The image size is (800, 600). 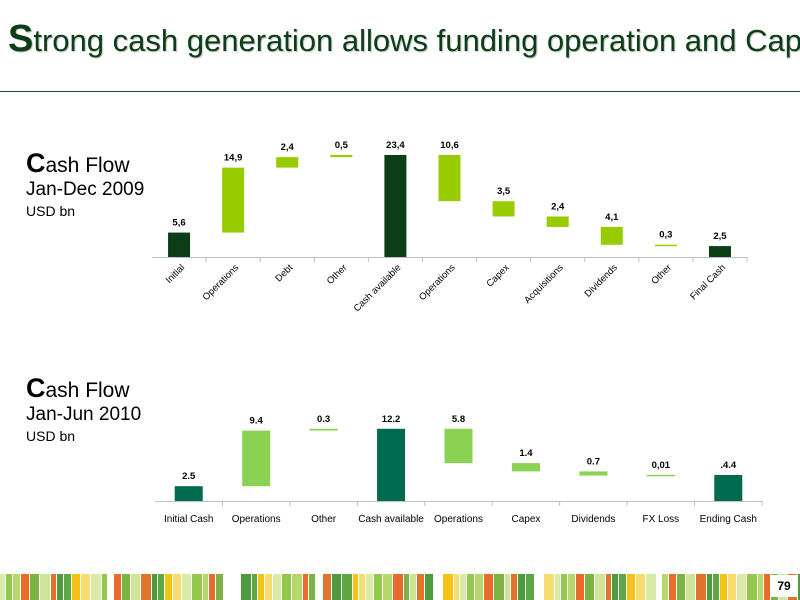 I want to click on data-label: 0.3, so click(x=323, y=419).